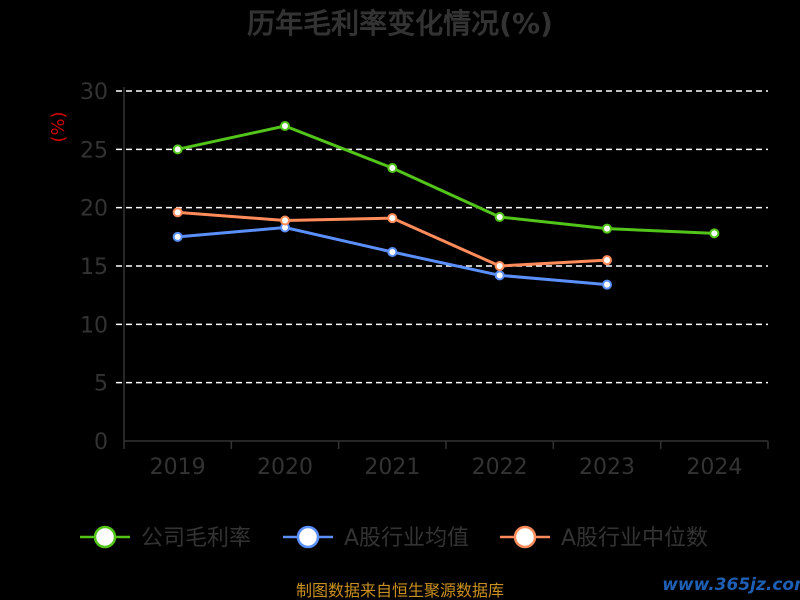 The image size is (800, 600). What do you see at coordinates (196, 538) in the screenshot?
I see `legend-label: 公司毛利率` at bounding box center [196, 538].